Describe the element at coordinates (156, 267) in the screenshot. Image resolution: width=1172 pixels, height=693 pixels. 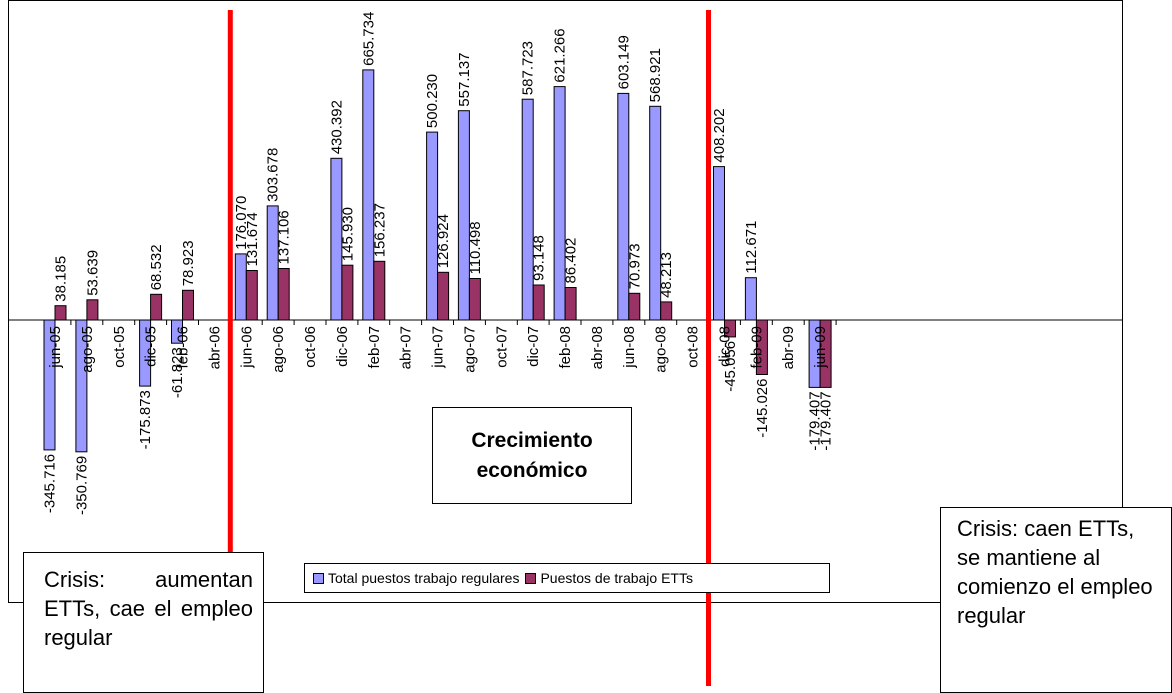
I see `data-label-ett-dic-05: 68.532` at that location.